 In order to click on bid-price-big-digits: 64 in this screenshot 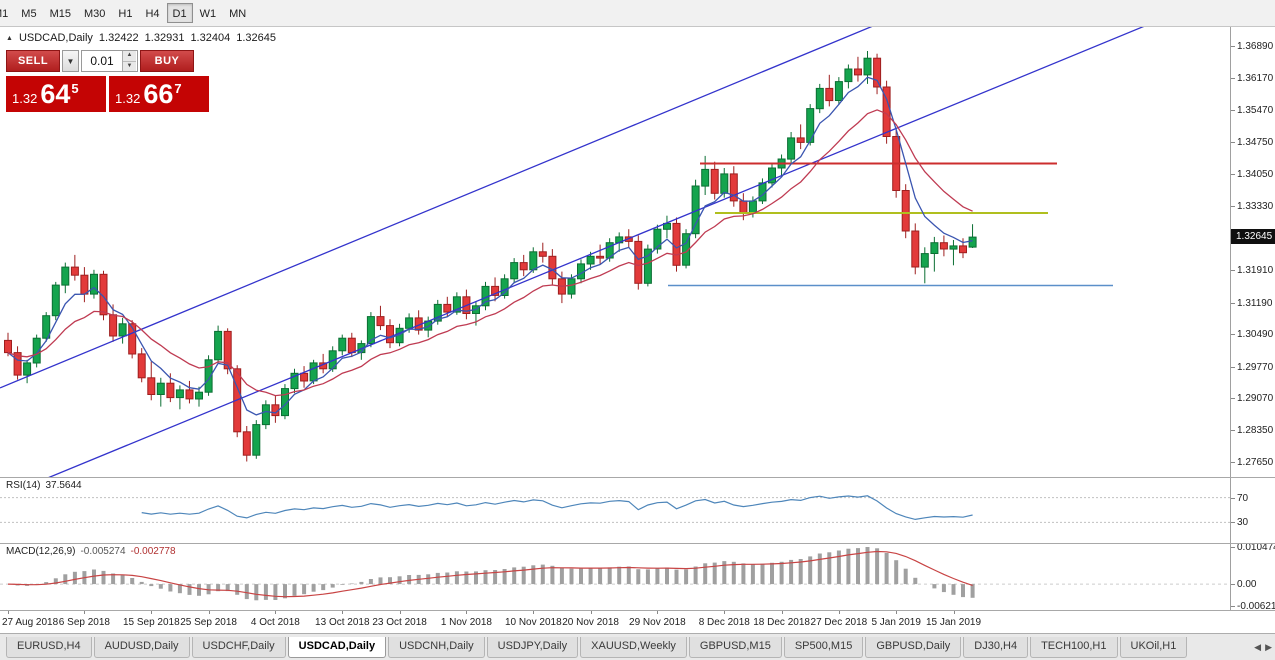, I will do `click(55, 94)`.